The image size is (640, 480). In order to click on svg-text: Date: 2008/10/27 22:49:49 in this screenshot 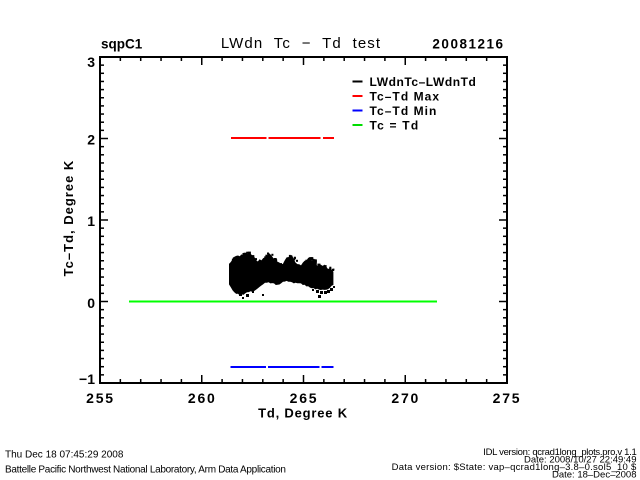, I will do `click(580, 460)`.